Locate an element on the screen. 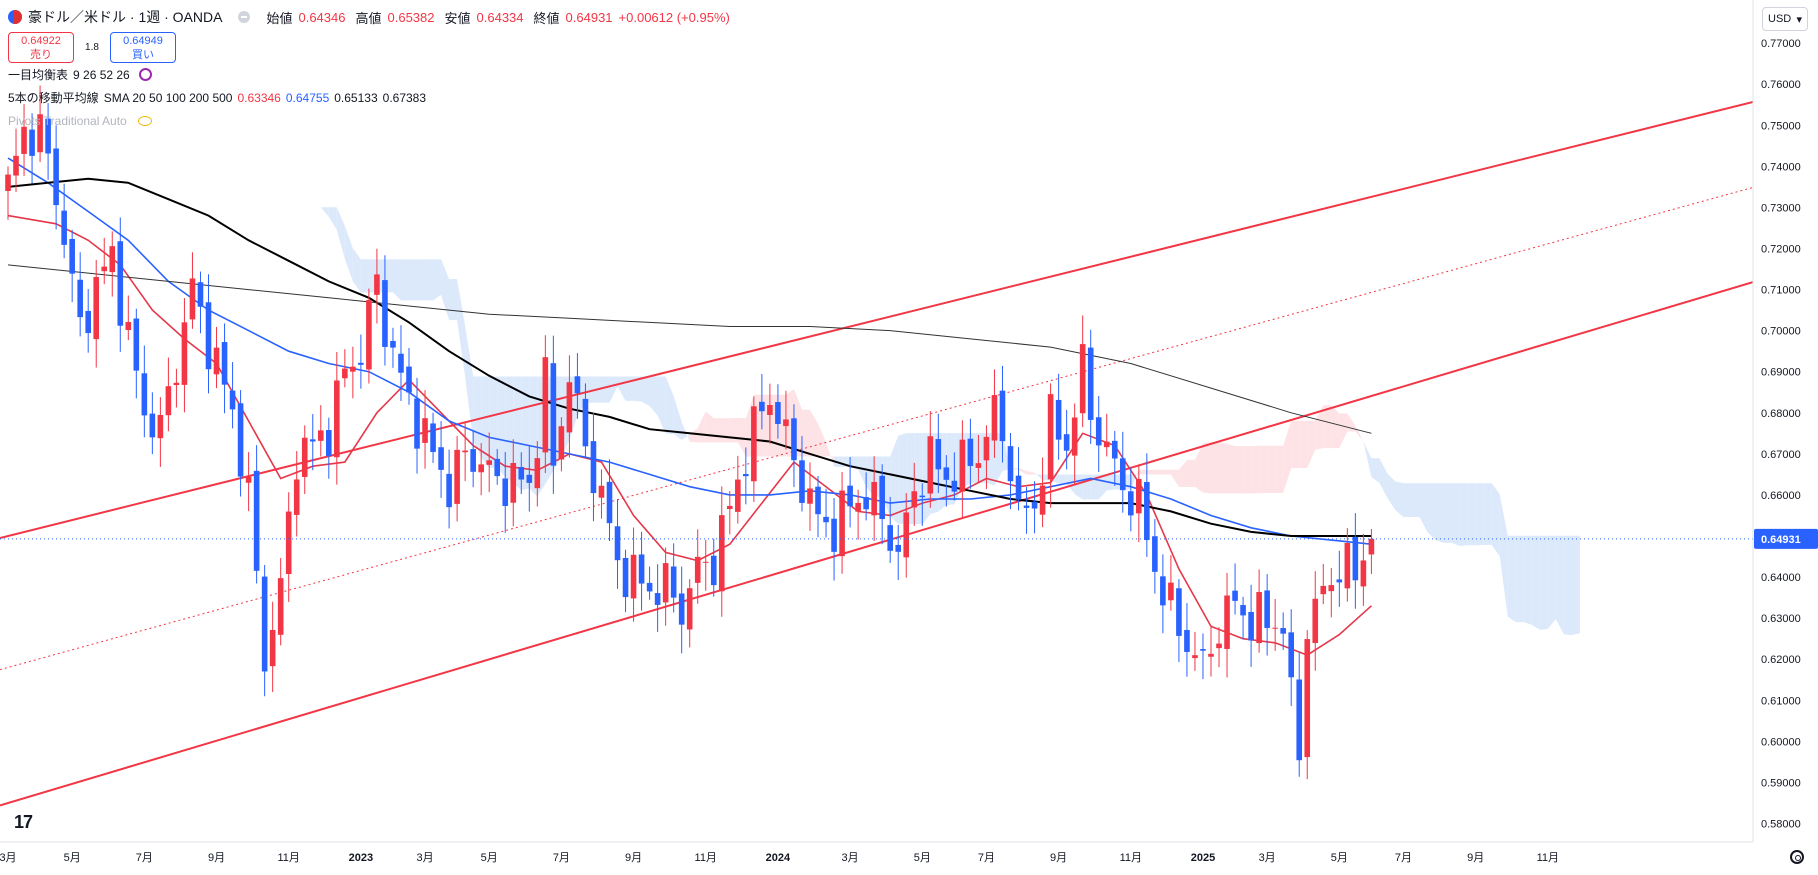  price-tick-label: 0.67000 is located at coordinates (1781, 455).